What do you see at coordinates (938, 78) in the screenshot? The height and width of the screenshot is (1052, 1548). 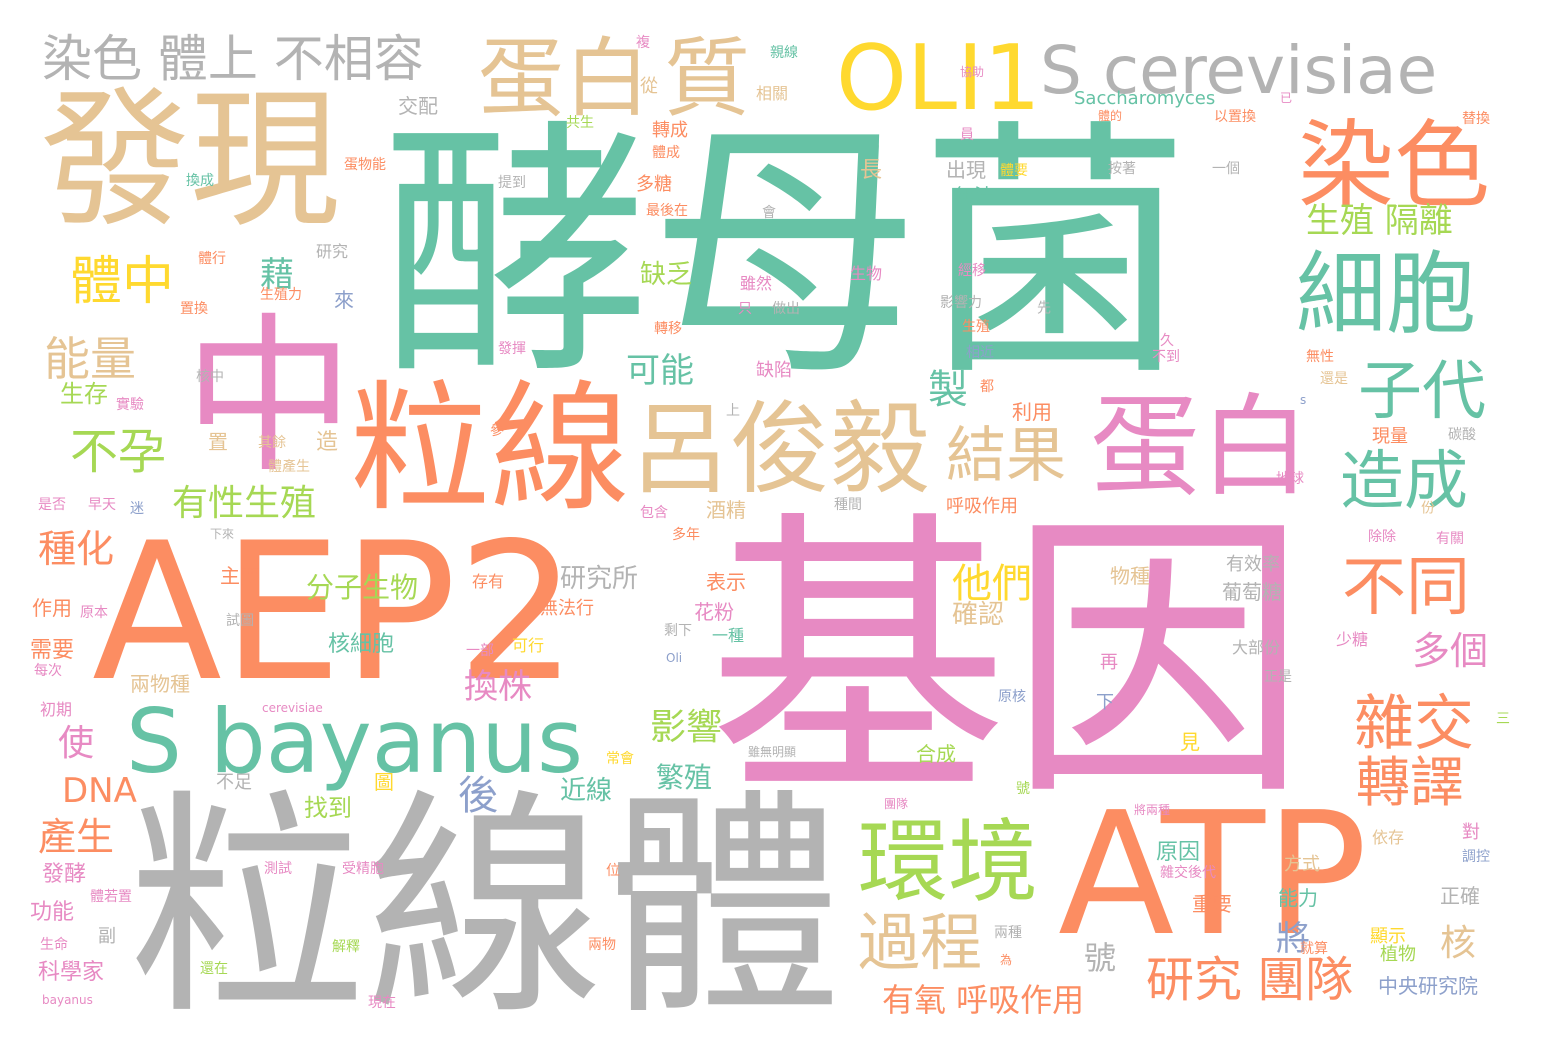 I see `word-cloud-word: OLI1` at bounding box center [938, 78].